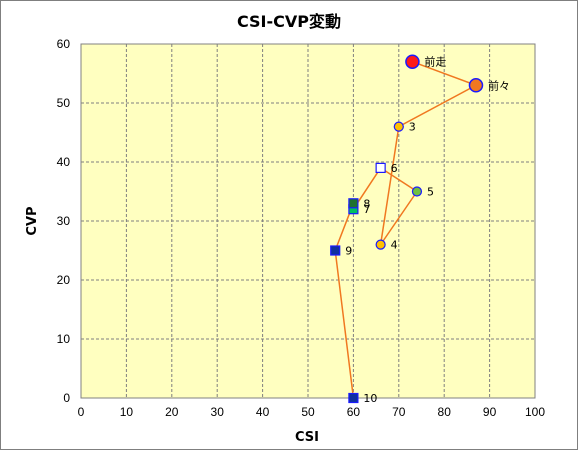 This screenshot has width=578, height=450. I want to click on x-tick-label: 70, so click(399, 412).